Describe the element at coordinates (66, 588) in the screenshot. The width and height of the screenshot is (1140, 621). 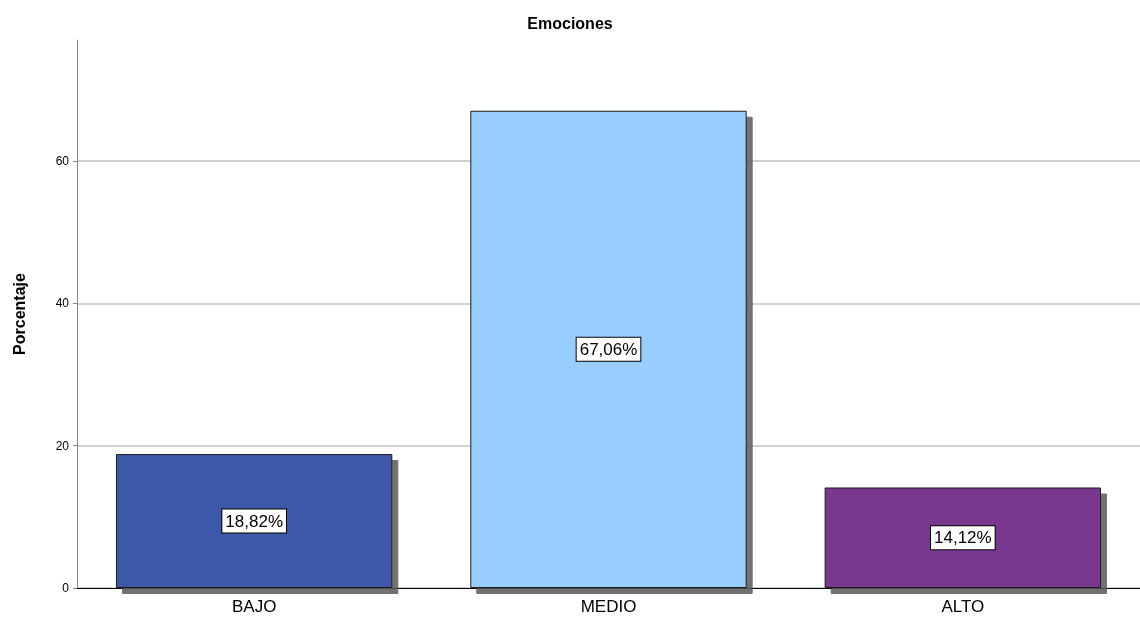
I see `y-tick-label: 0` at that location.